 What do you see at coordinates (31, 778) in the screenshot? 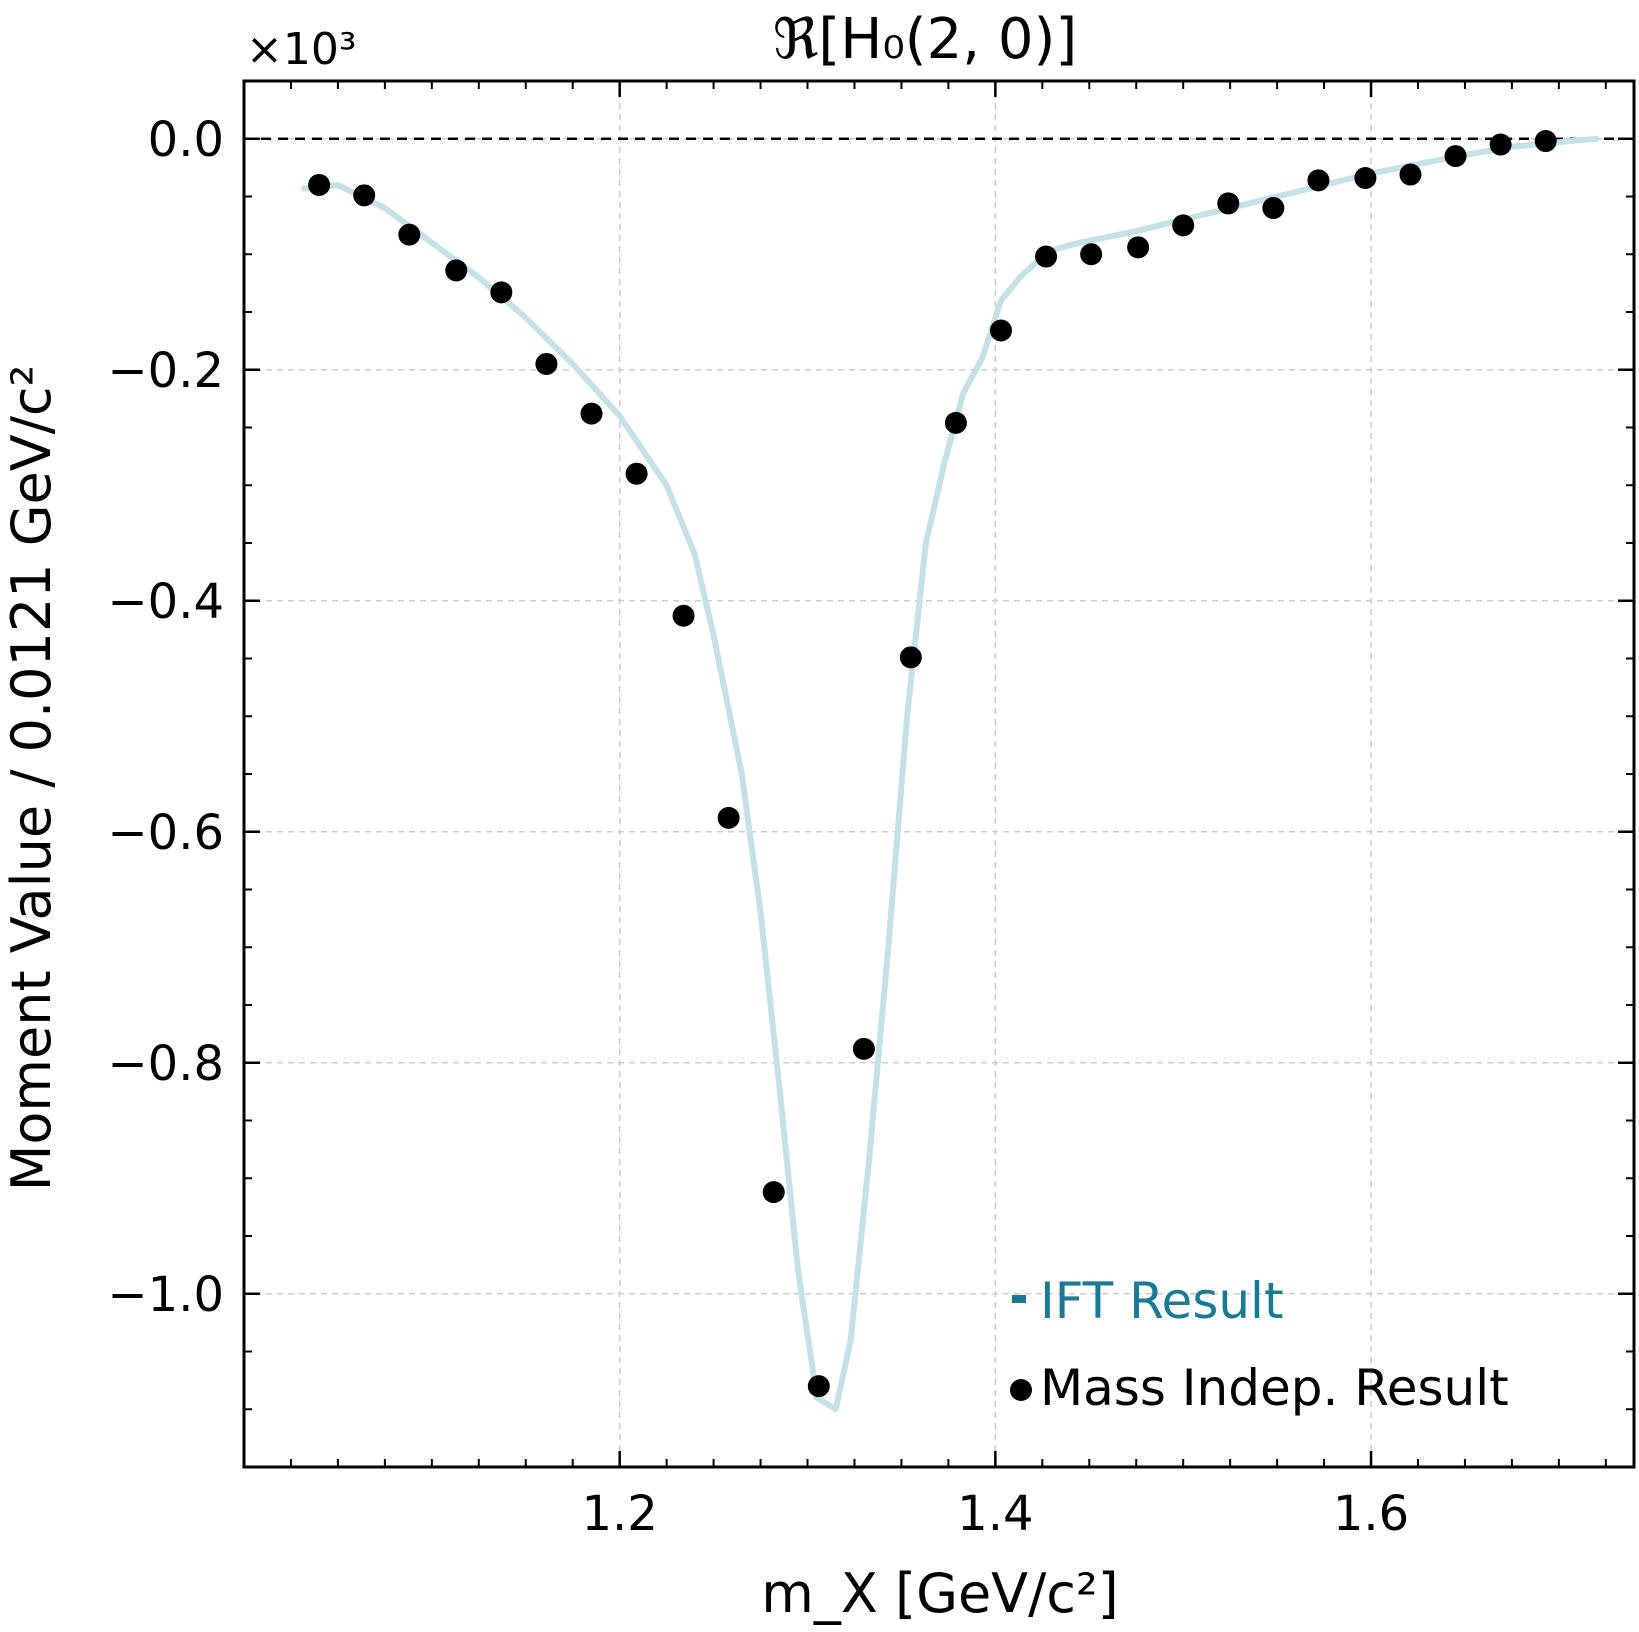
I see `y-axis-label: Moment Value / 0.0121 GeV/c²` at bounding box center [31, 778].